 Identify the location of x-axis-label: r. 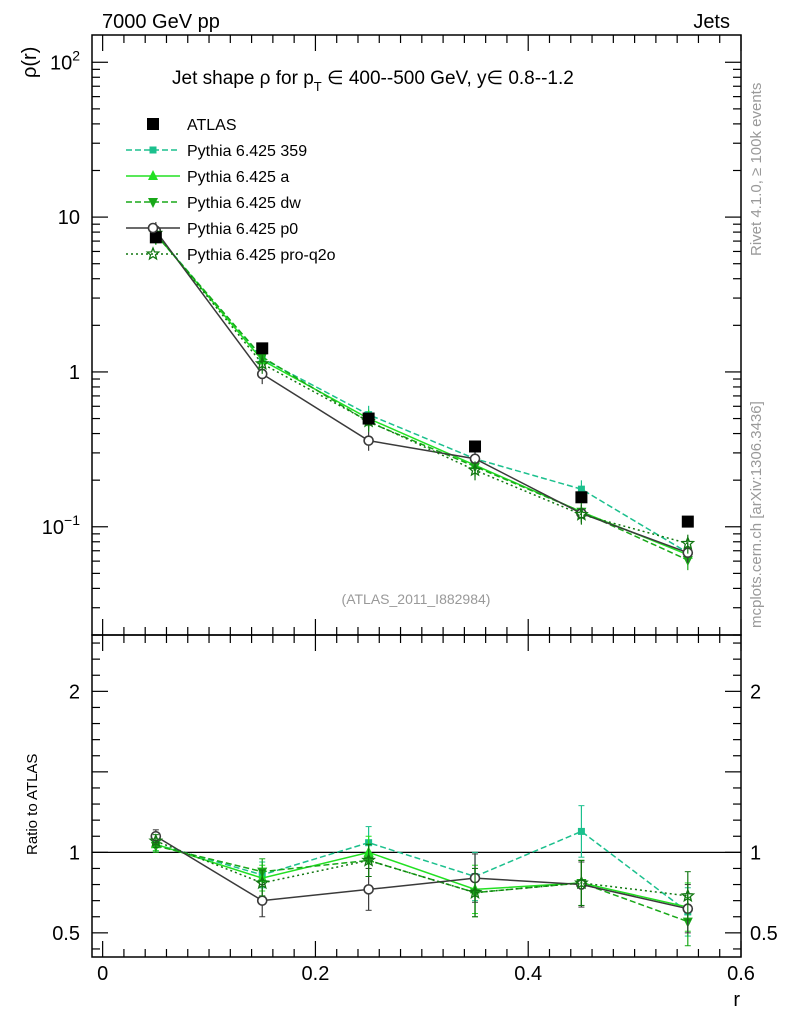
(736, 1000).